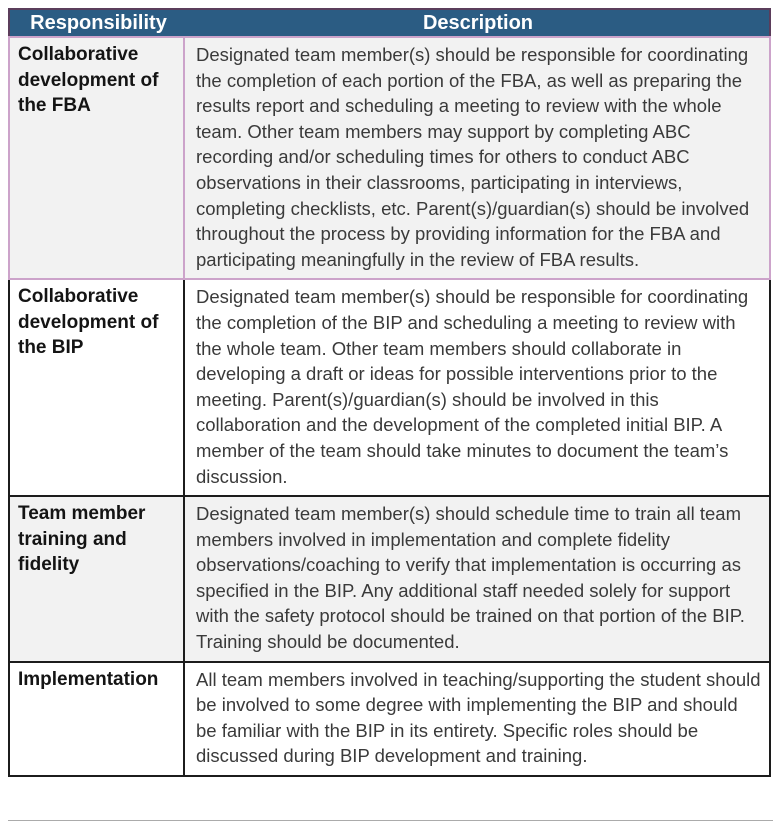  Describe the element at coordinates (97, 388) in the screenshot. I see `responsibility-cell-bip: Collaborative development of the BIP` at that location.